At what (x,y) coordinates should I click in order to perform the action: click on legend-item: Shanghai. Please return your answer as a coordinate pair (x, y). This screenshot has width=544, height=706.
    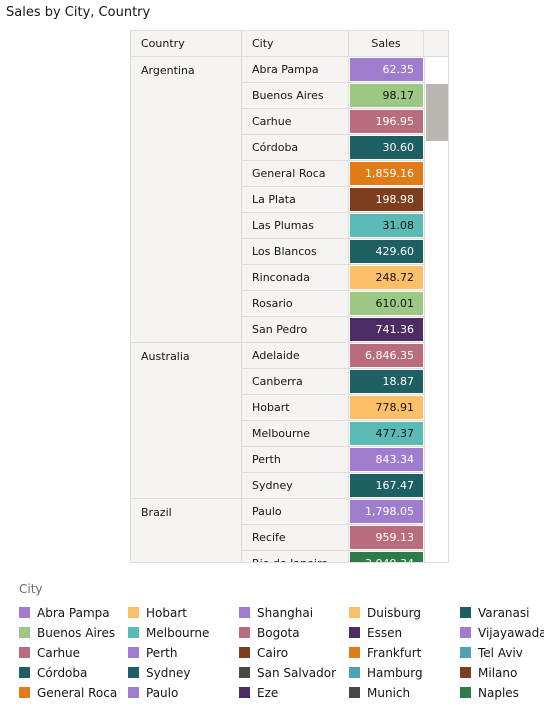
    Looking at the image, I should click on (276, 613).